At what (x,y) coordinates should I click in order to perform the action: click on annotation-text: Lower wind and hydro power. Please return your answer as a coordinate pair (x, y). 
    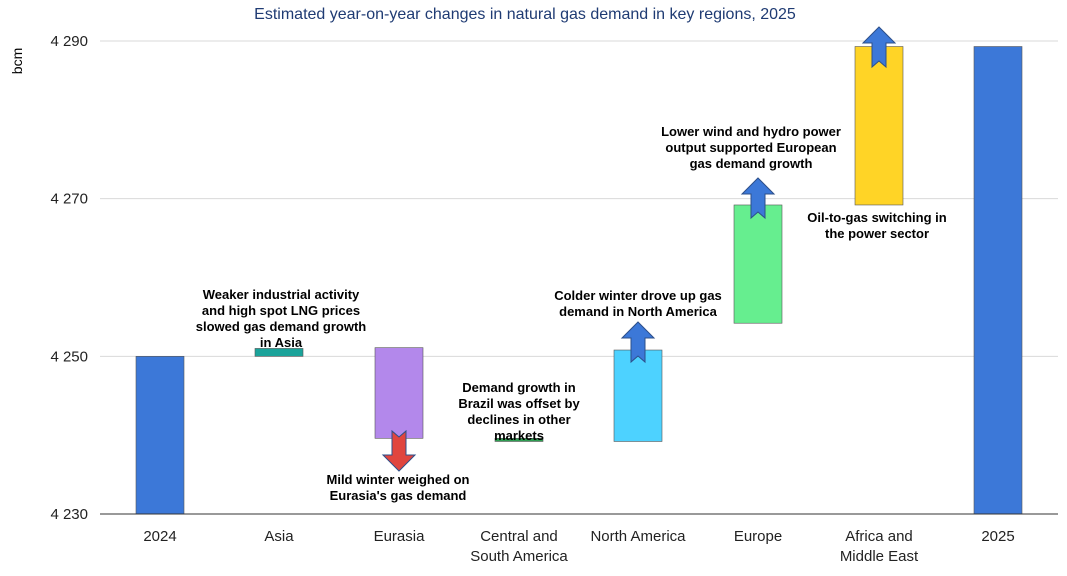
    Looking at the image, I should click on (751, 131).